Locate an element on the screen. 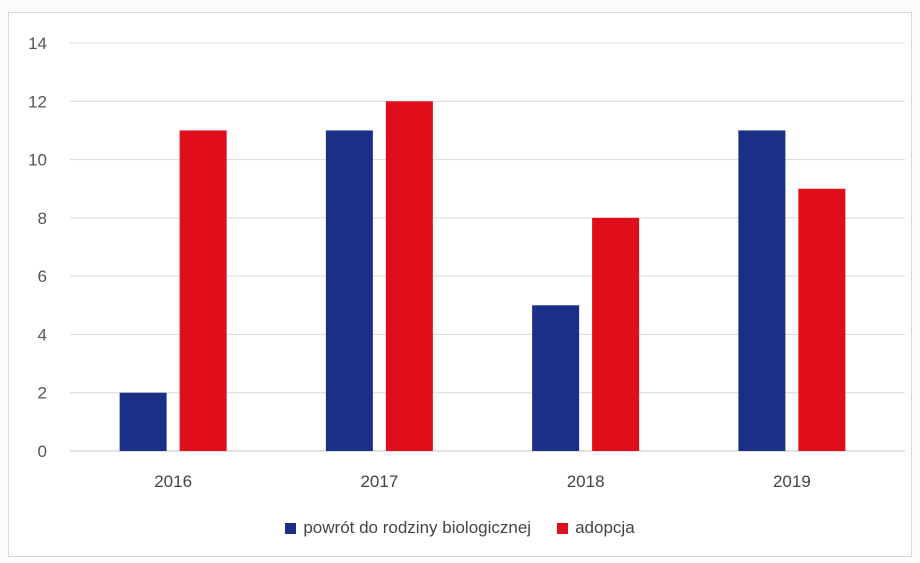  legend-label-series-1: powrót do rodziny biologicznej is located at coordinates (417, 527).